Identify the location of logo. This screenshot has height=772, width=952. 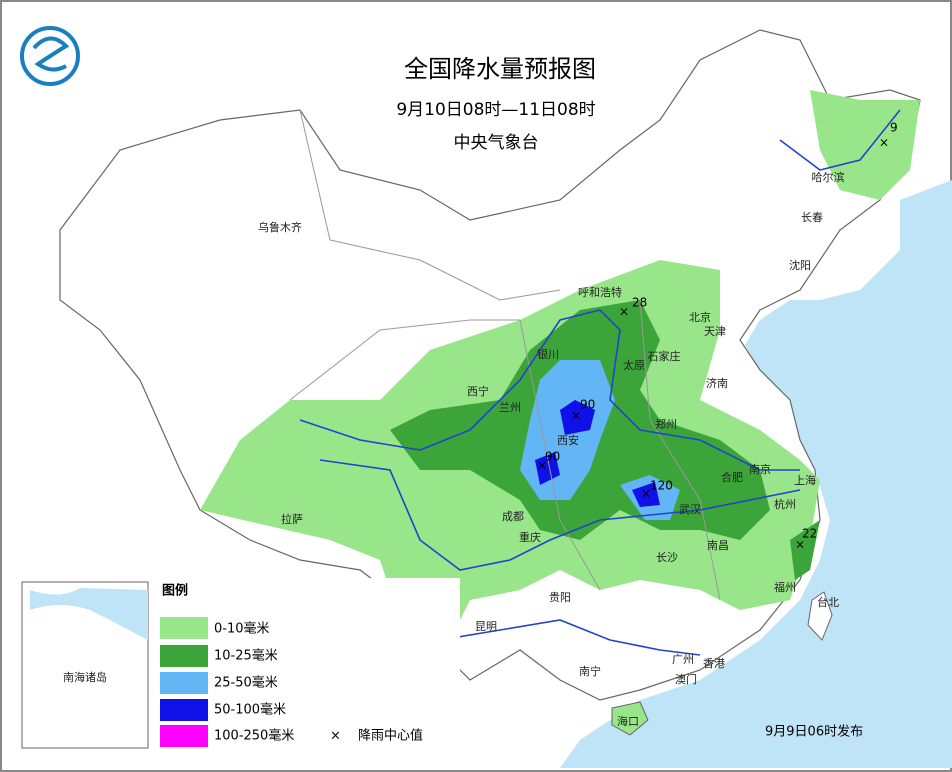
(50, 56).